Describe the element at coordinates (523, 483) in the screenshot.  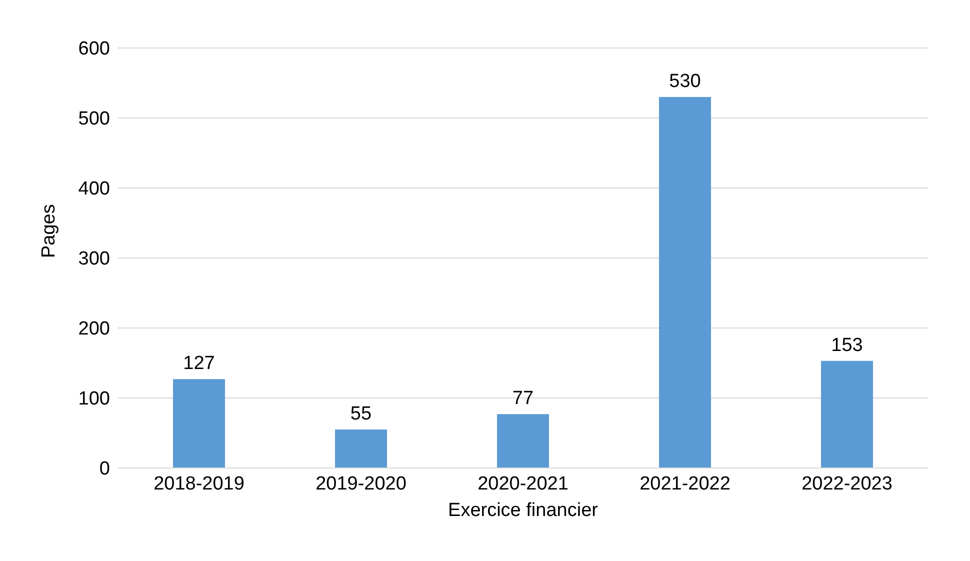
I see `x-tick-label: 2020-2021` at that location.